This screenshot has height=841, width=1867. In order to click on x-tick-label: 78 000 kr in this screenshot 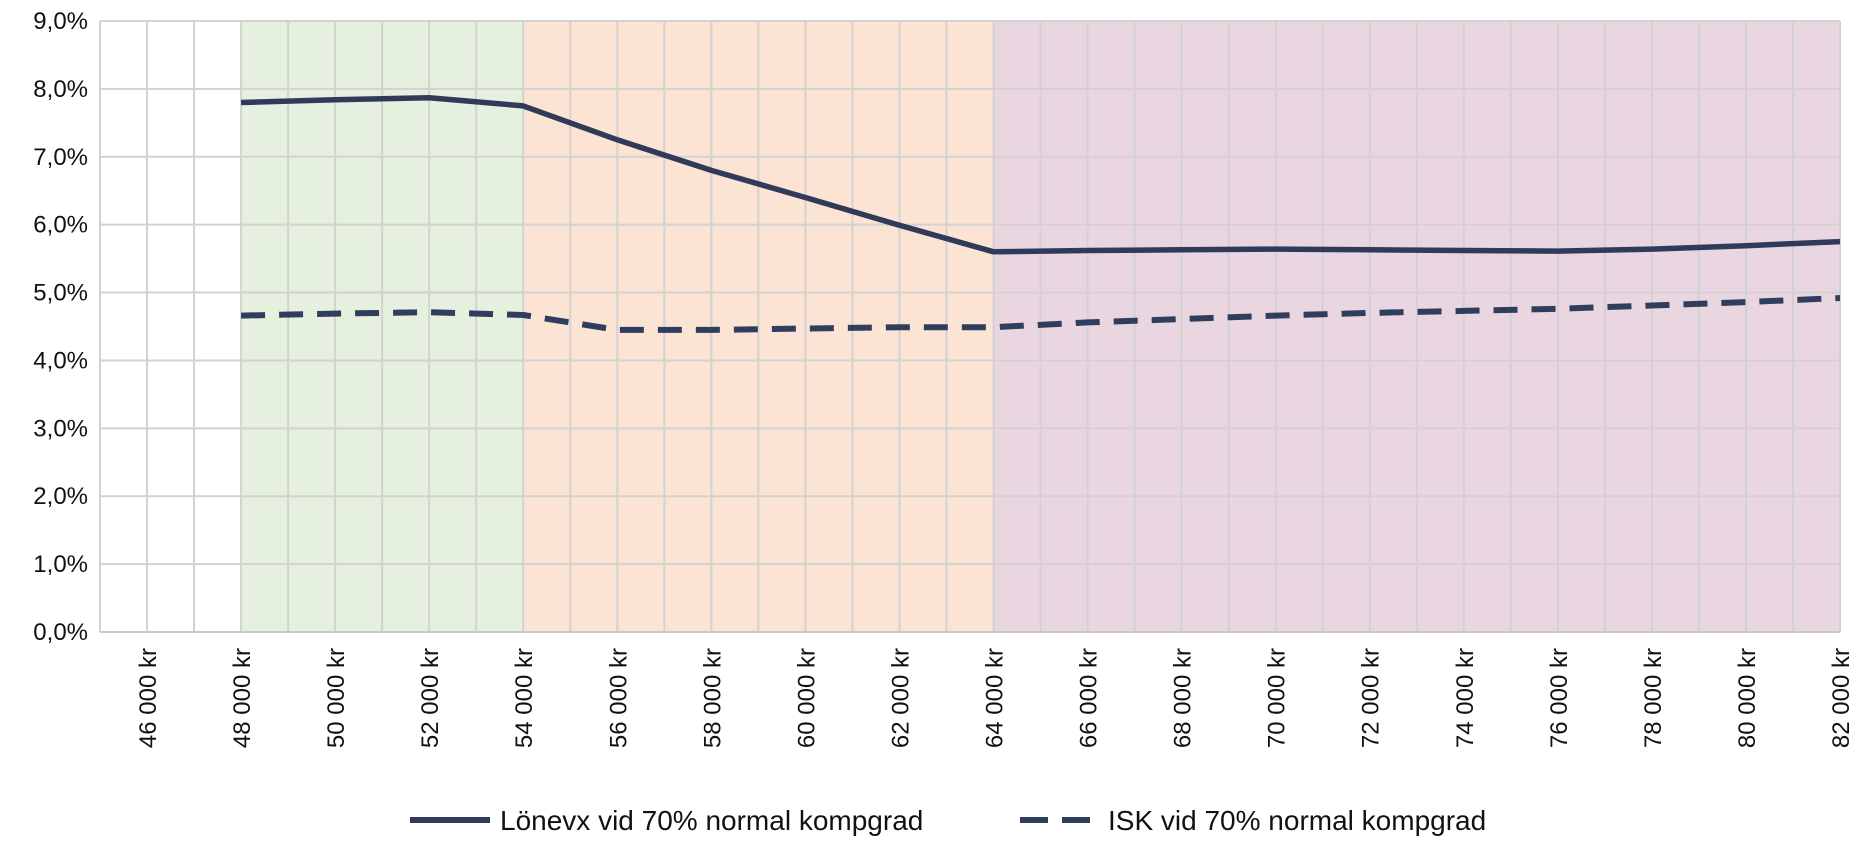, I will do `click(1653, 698)`.